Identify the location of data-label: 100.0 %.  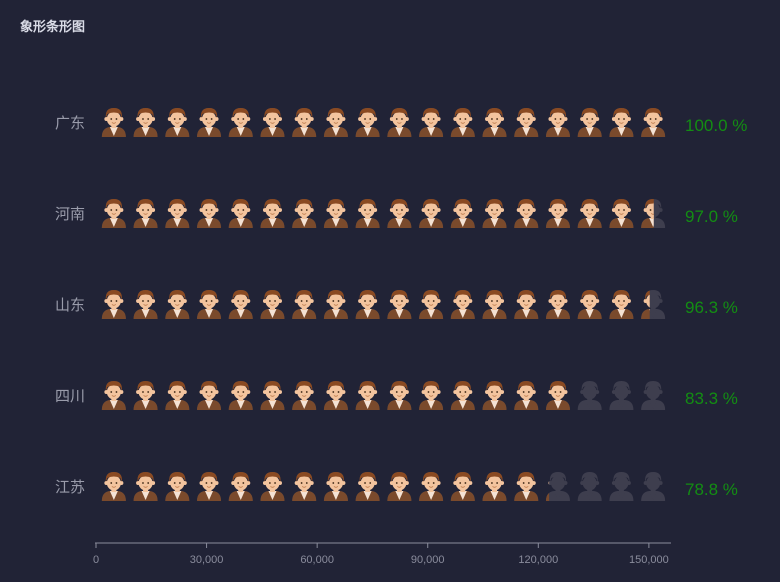
(716, 125).